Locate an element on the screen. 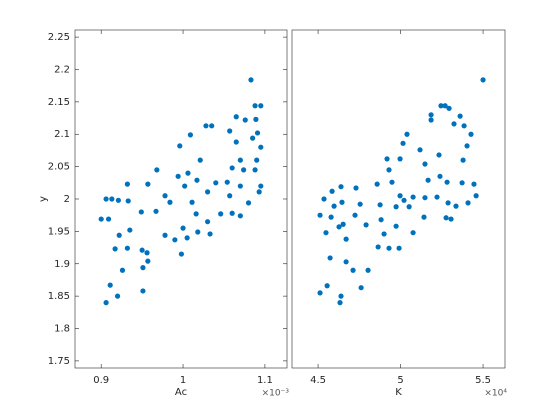  y-tick-label: 2.2 is located at coordinates (62, 69).